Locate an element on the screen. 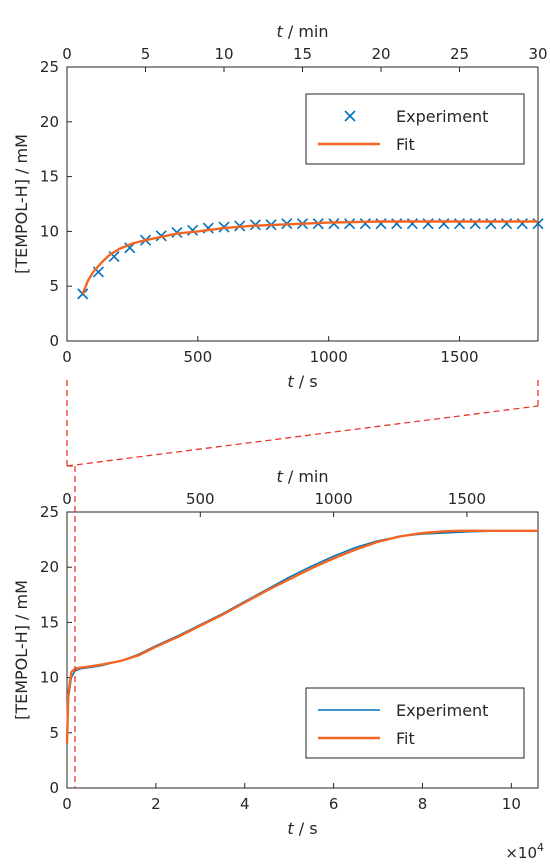  p2-x-tick-label: 4 is located at coordinates (245, 804).